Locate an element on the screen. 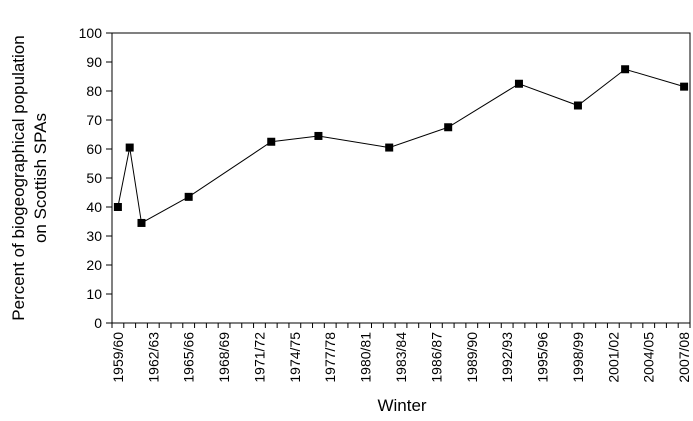  y-tick-label: 60 is located at coordinates (94, 149).